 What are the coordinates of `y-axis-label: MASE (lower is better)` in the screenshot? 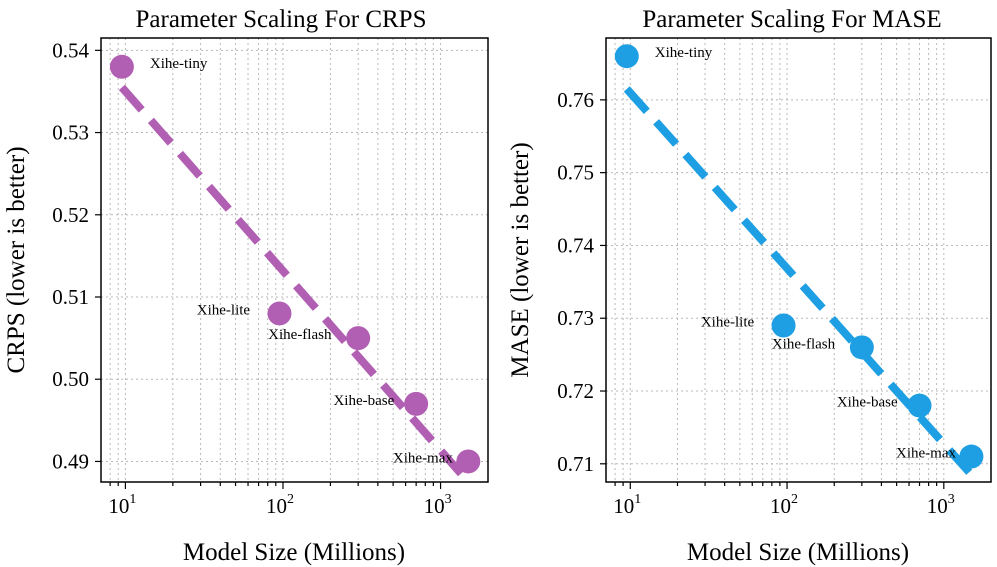 It's located at (520, 259).